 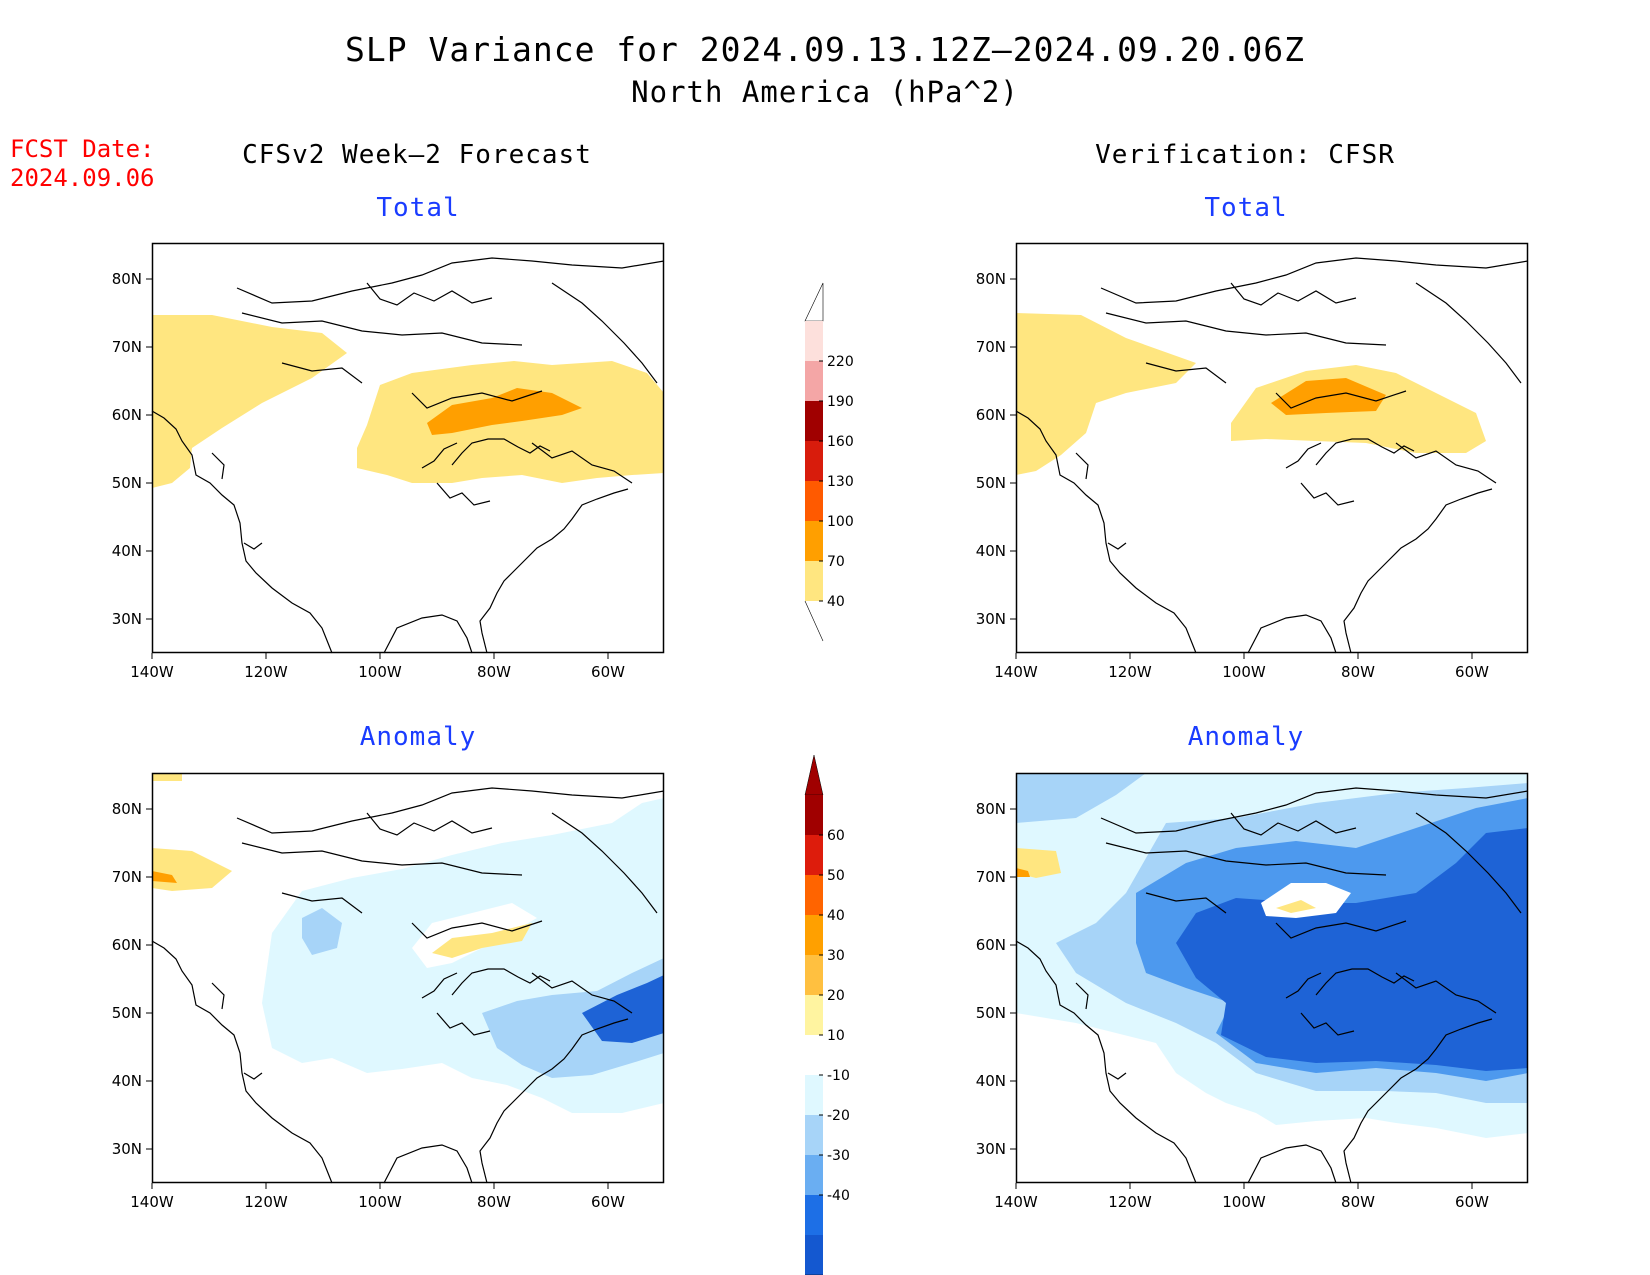 I want to click on lon-tick-label: 100W, so click(x=1244, y=672).